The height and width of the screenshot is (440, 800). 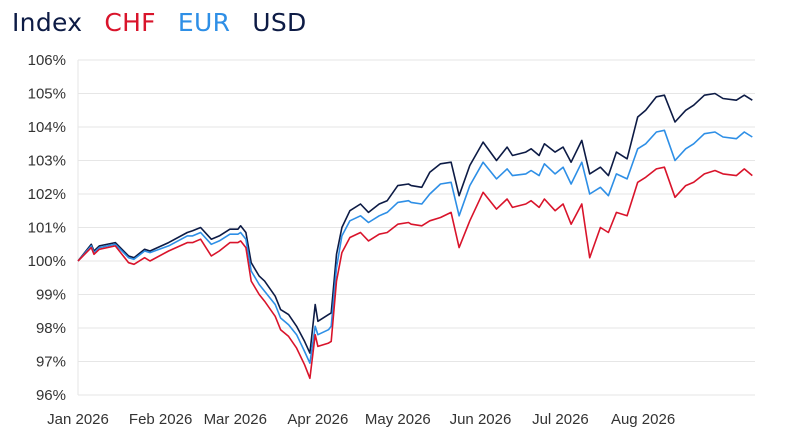 What do you see at coordinates (279, 22) in the screenshot?
I see `legend-item-usd: USD` at bounding box center [279, 22].